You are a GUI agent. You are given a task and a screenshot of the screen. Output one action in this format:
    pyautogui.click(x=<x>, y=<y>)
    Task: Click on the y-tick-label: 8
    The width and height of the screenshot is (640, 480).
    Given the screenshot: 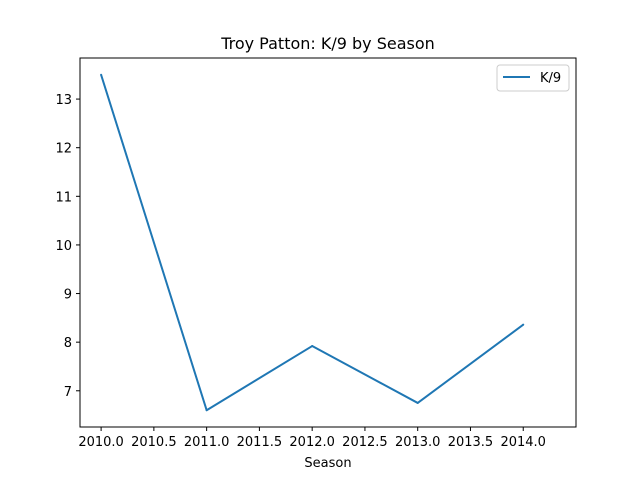 What is the action you would take?
    pyautogui.click(x=68, y=343)
    